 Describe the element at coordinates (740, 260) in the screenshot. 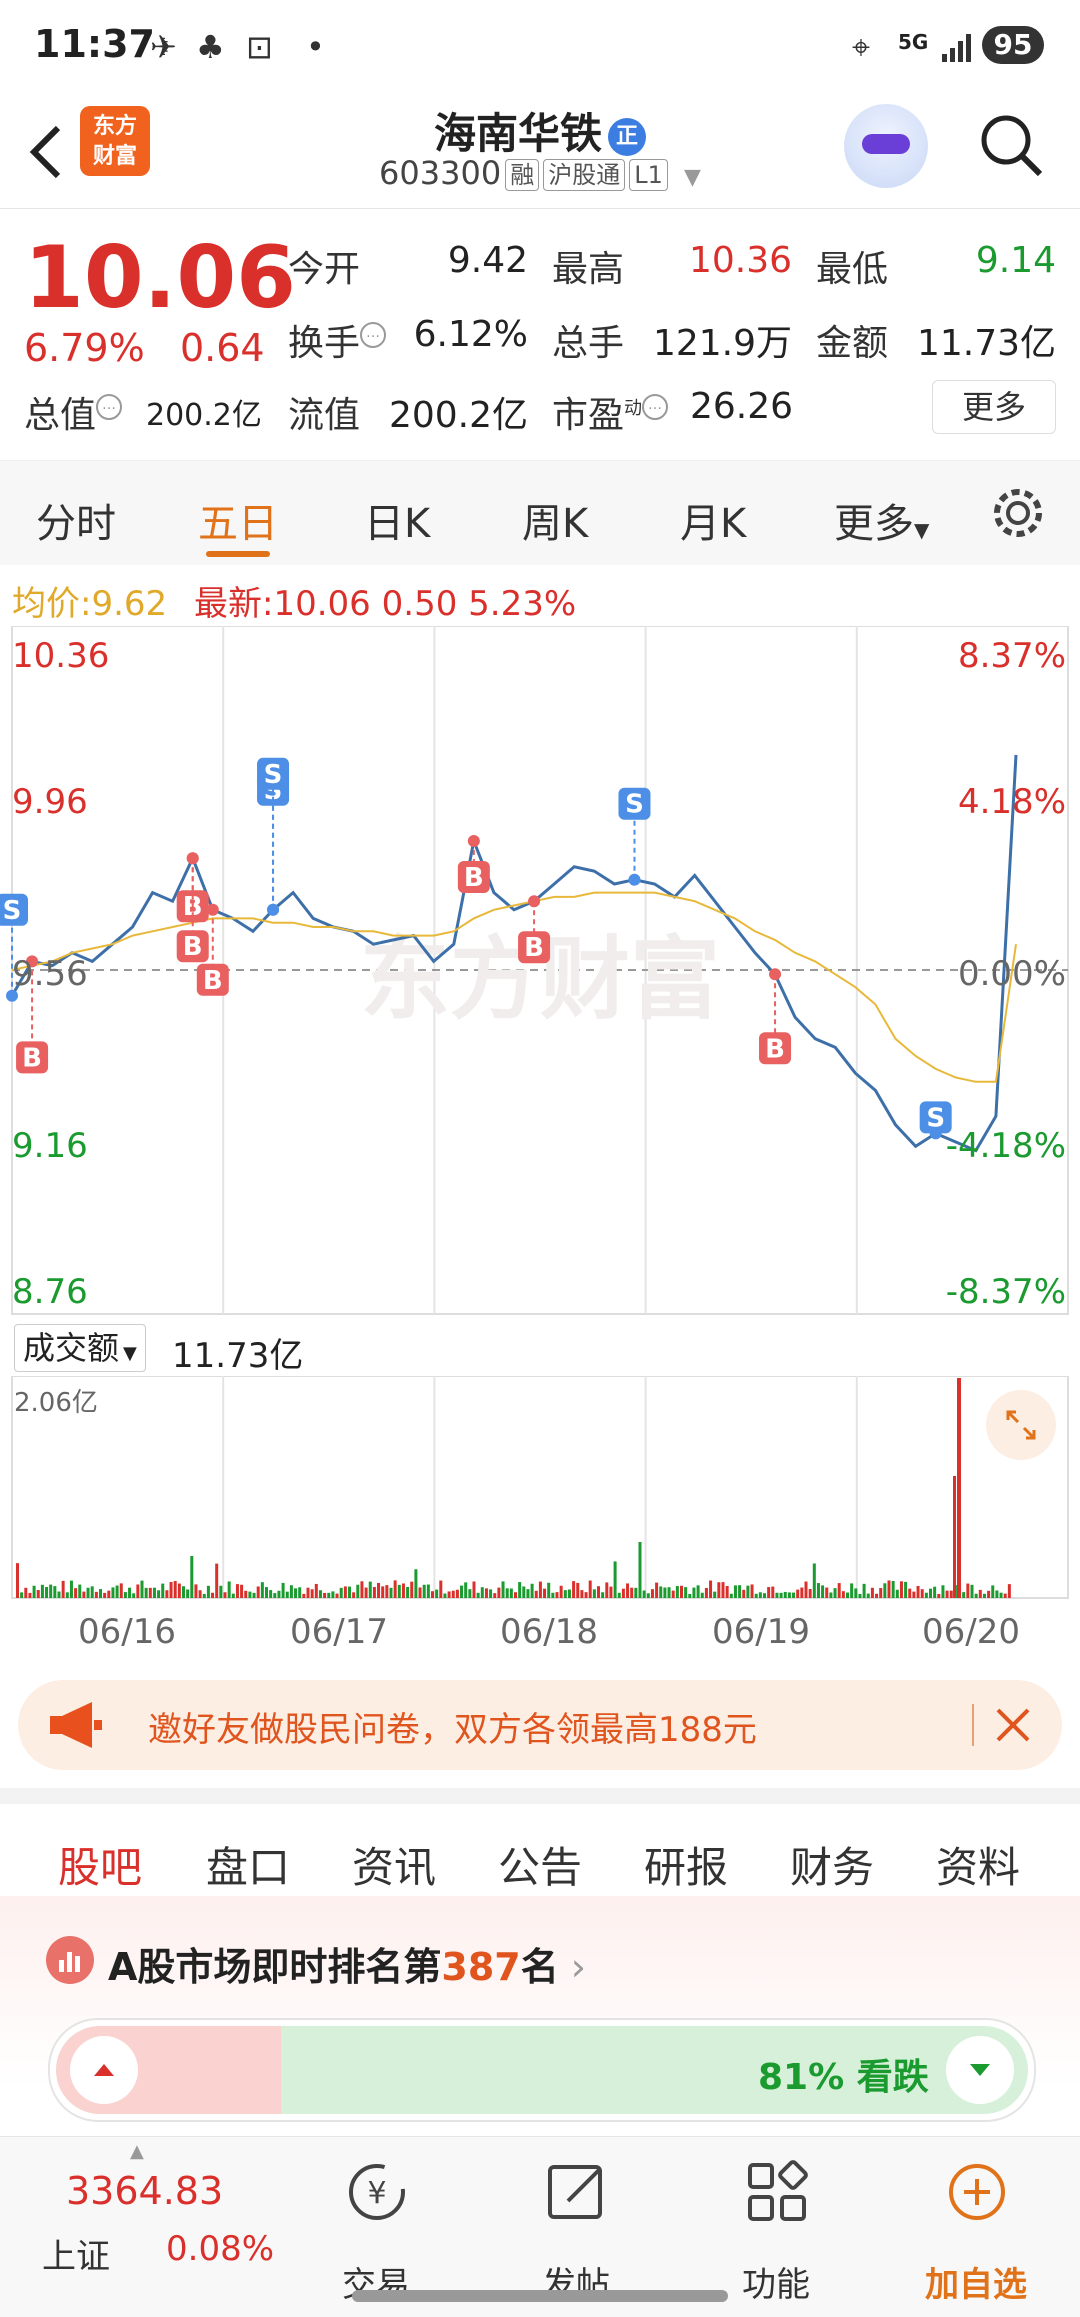

I see `high-value: 10.36` at that location.